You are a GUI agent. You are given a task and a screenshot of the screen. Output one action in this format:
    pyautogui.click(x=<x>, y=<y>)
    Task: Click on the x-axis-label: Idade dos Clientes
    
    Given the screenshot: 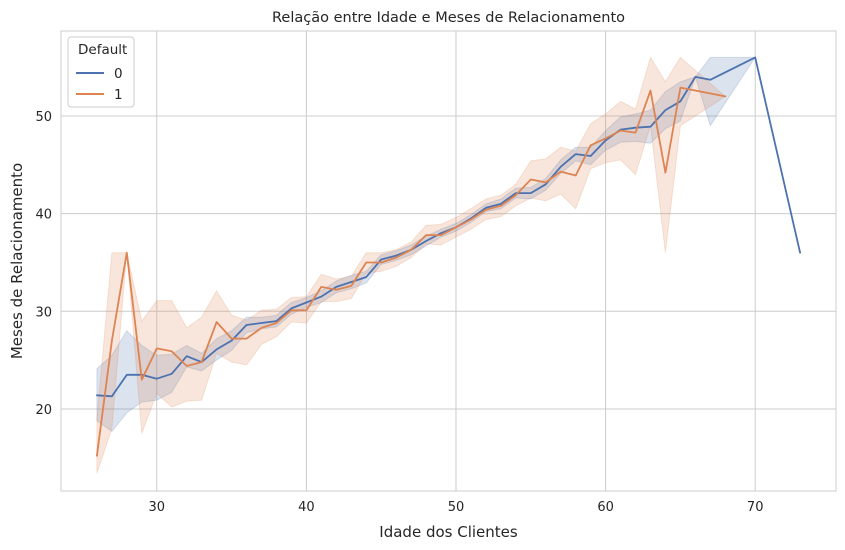 What is the action you would take?
    pyautogui.click(x=448, y=532)
    